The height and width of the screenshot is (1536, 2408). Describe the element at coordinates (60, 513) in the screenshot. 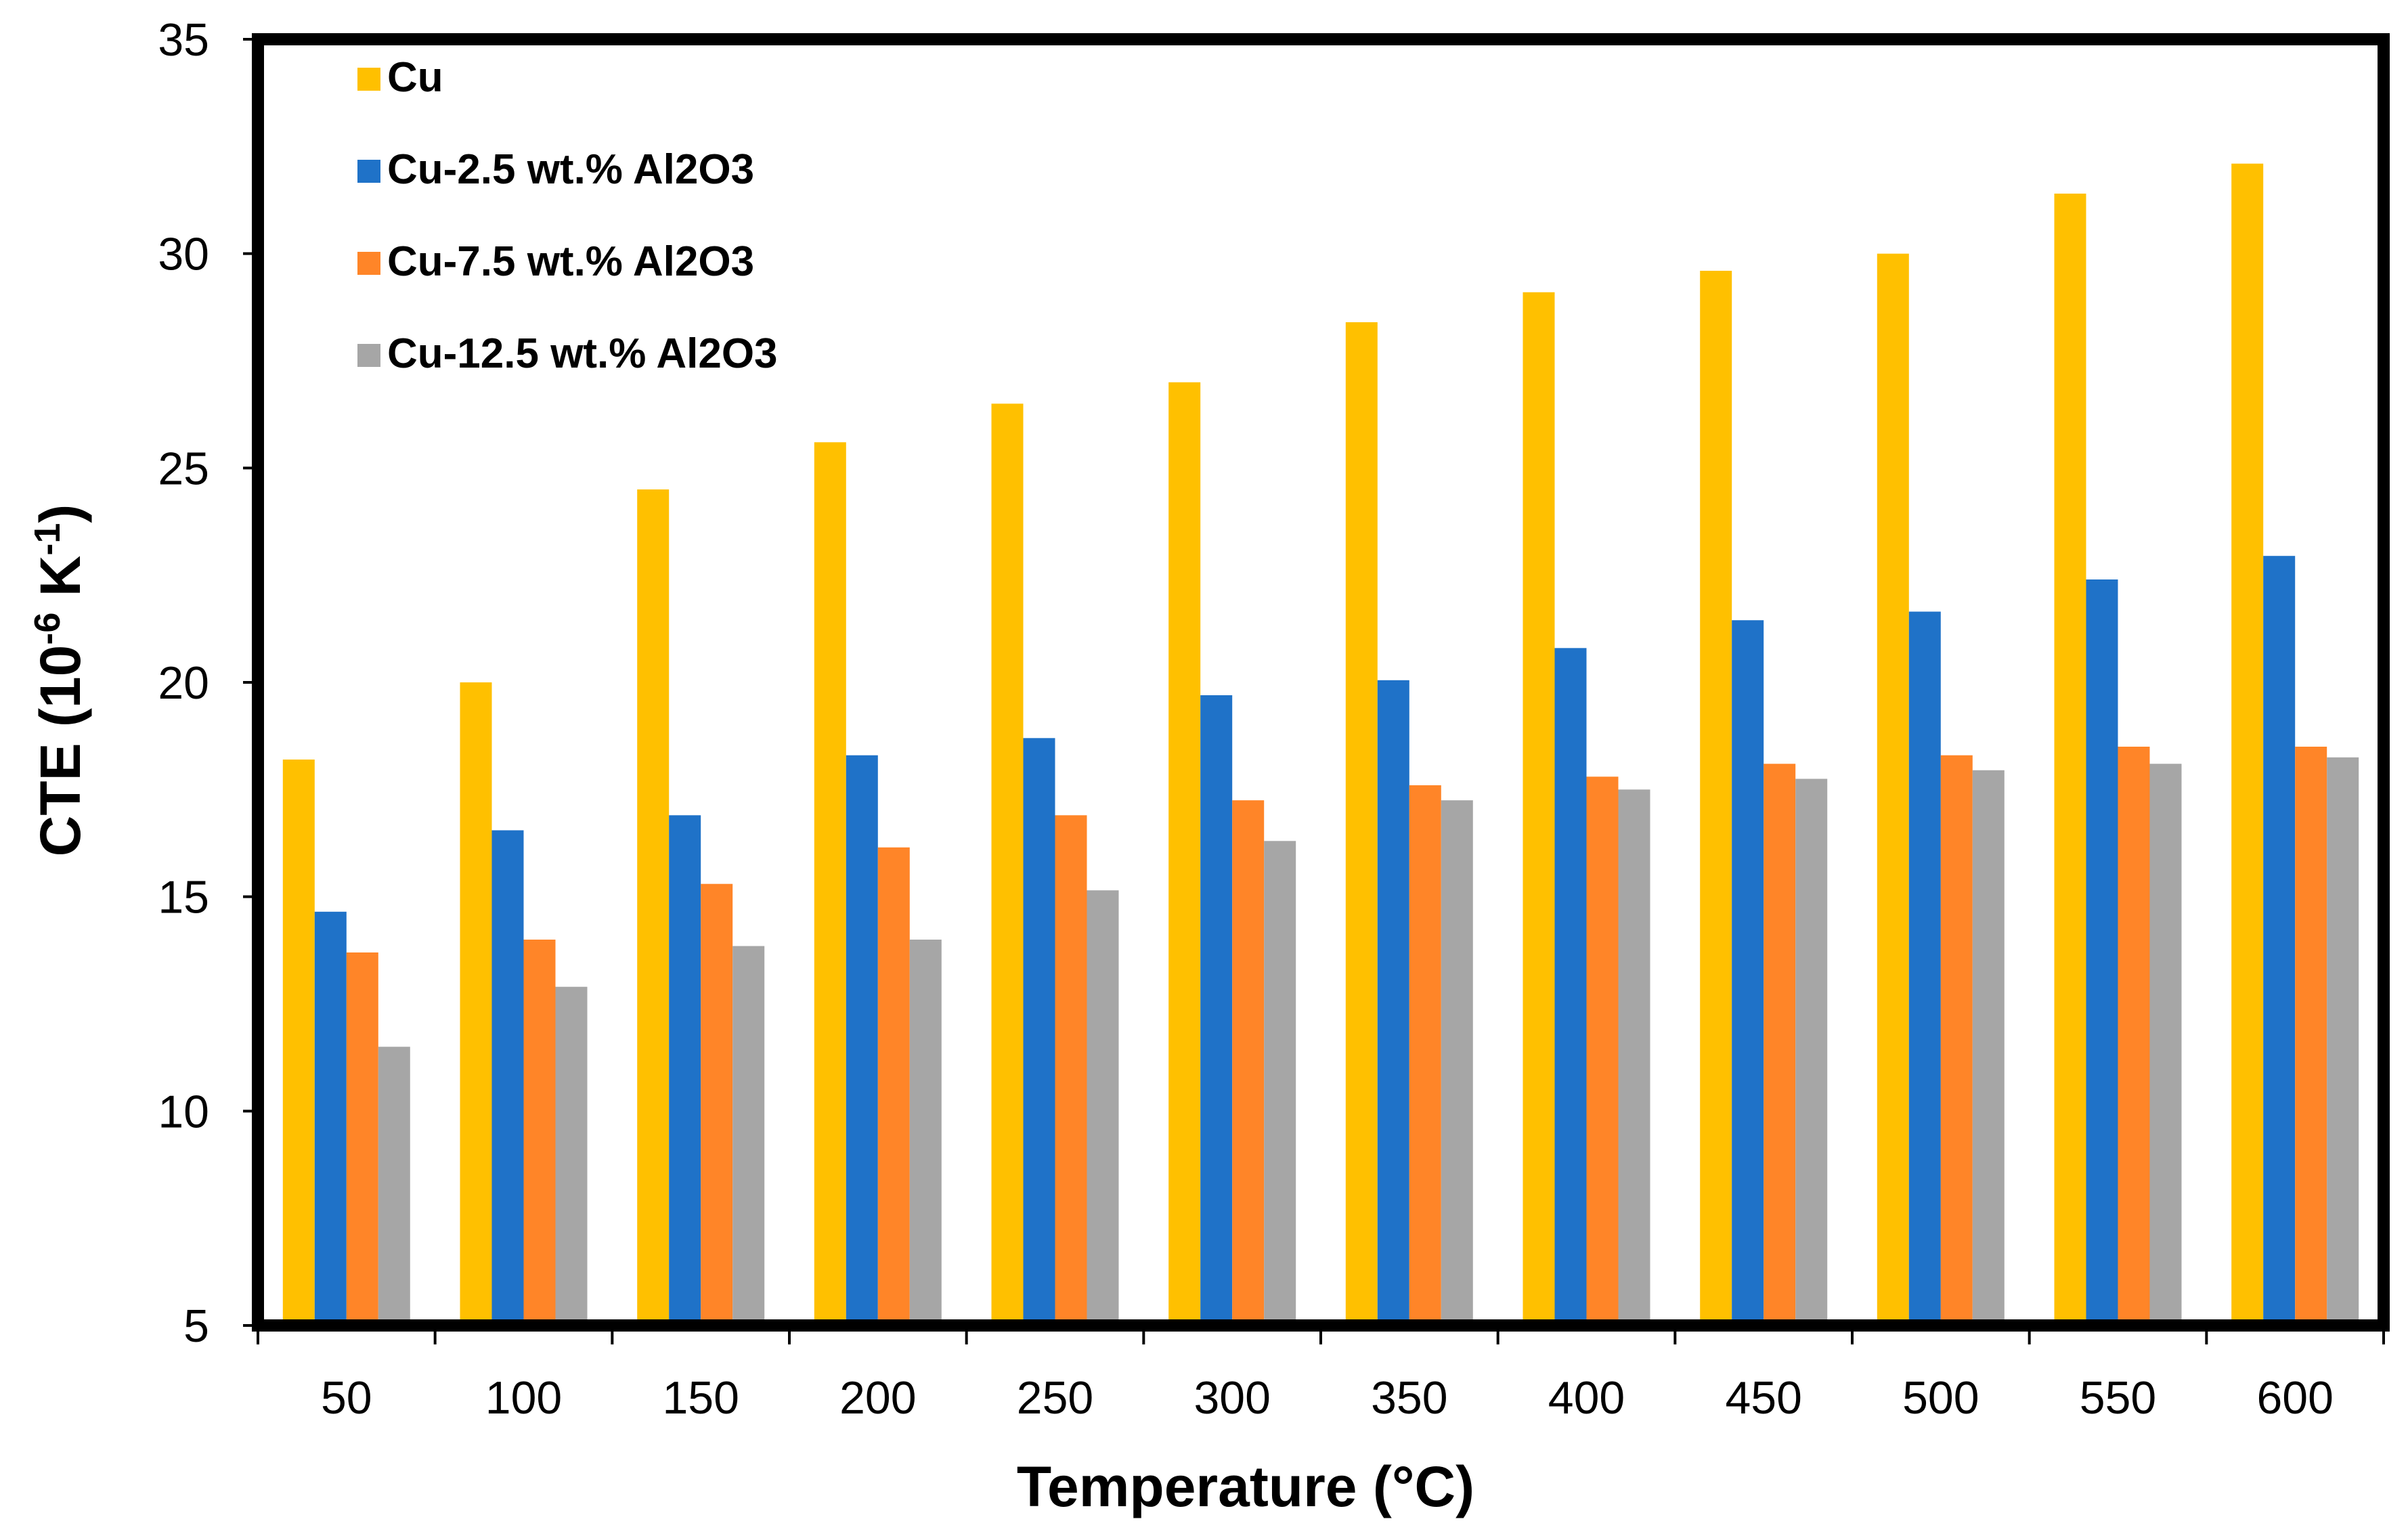

I see `y-axis-title-suffix: )` at that location.